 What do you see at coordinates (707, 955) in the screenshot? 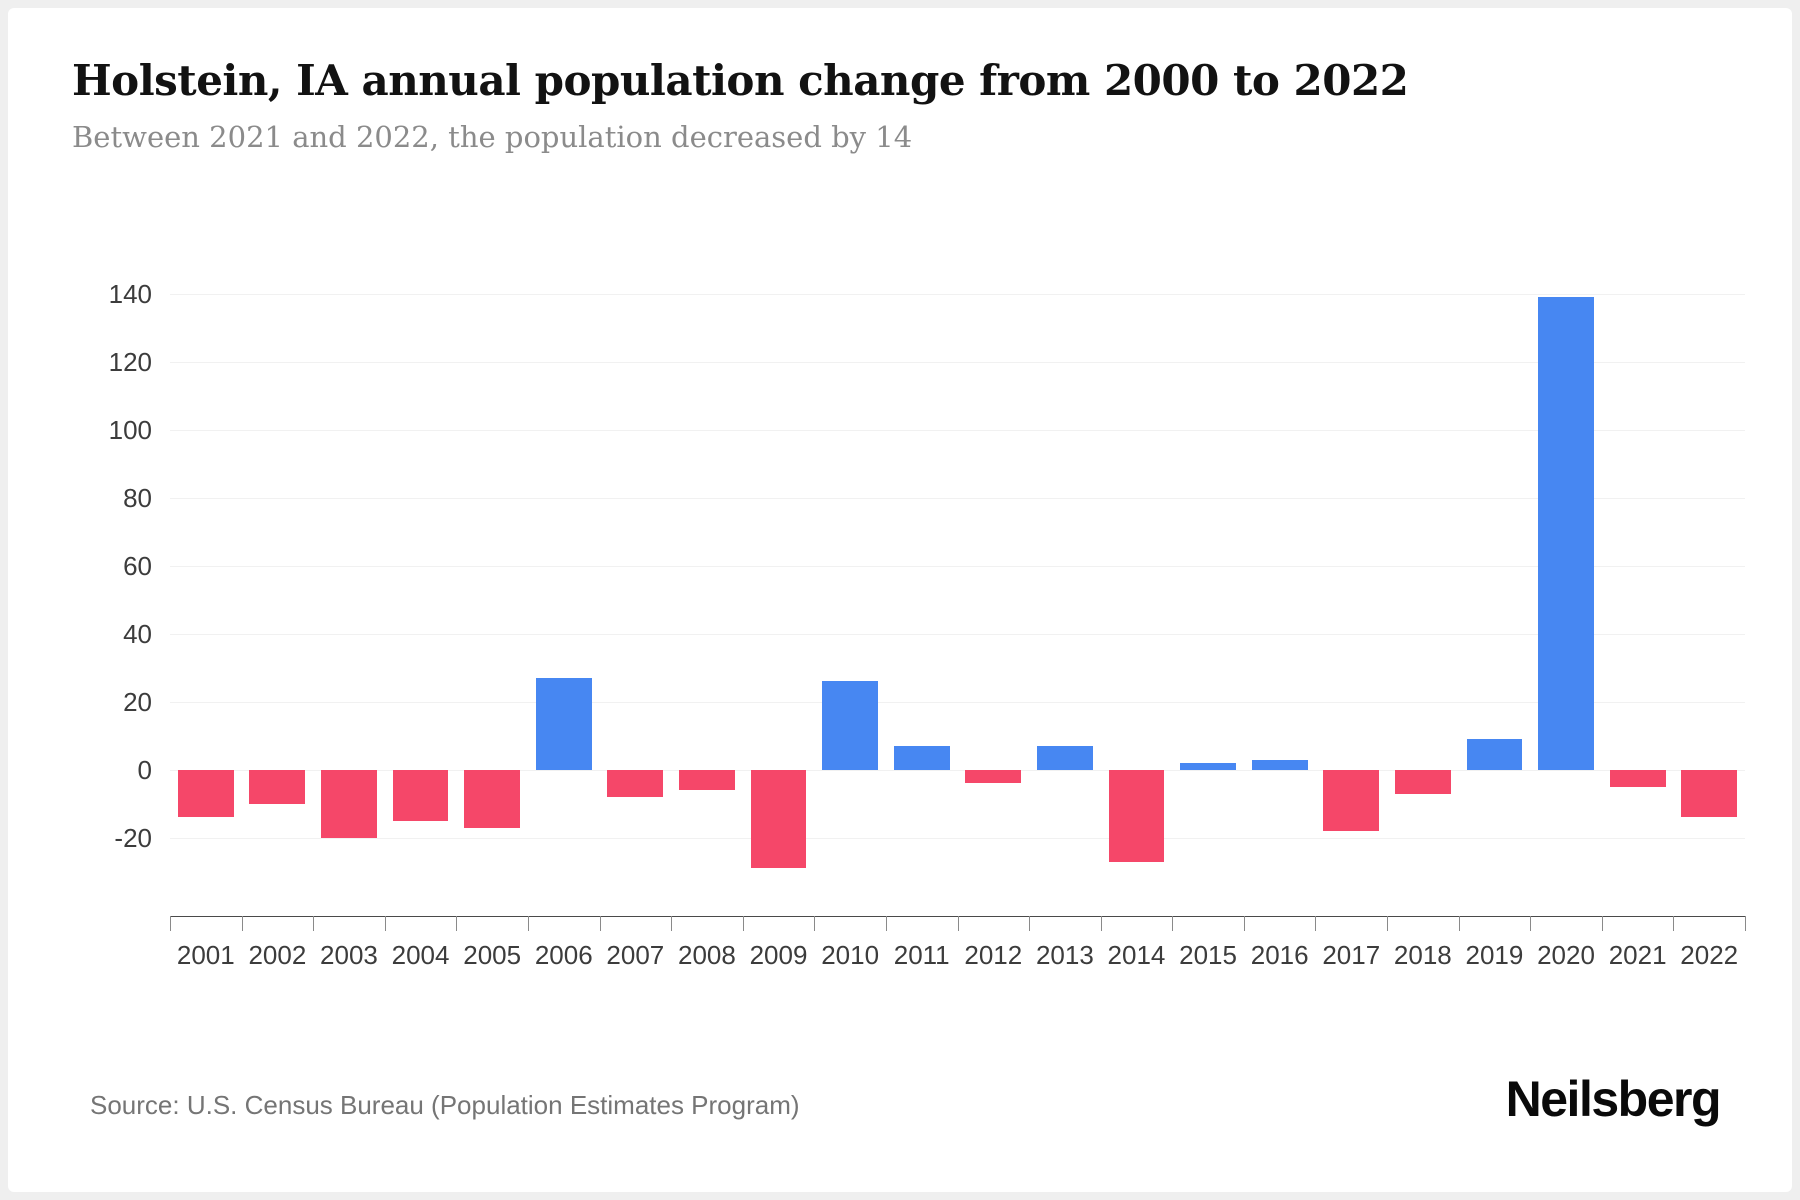
I see `x-tick-label: 2008` at bounding box center [707, 955].